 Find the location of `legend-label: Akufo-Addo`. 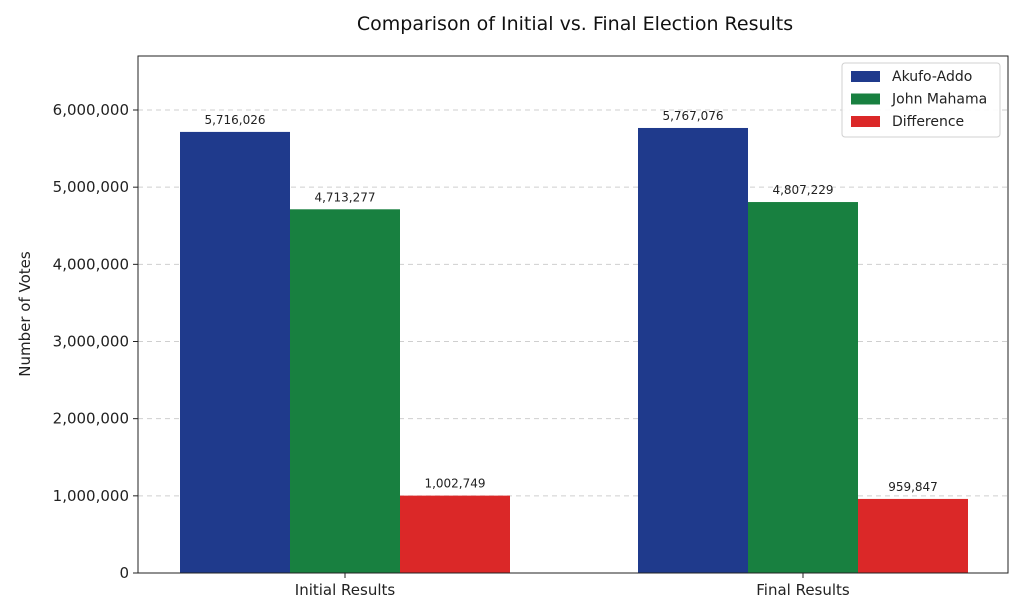

legend-label: Akufo-Addo is located at coordinates (932, 77).